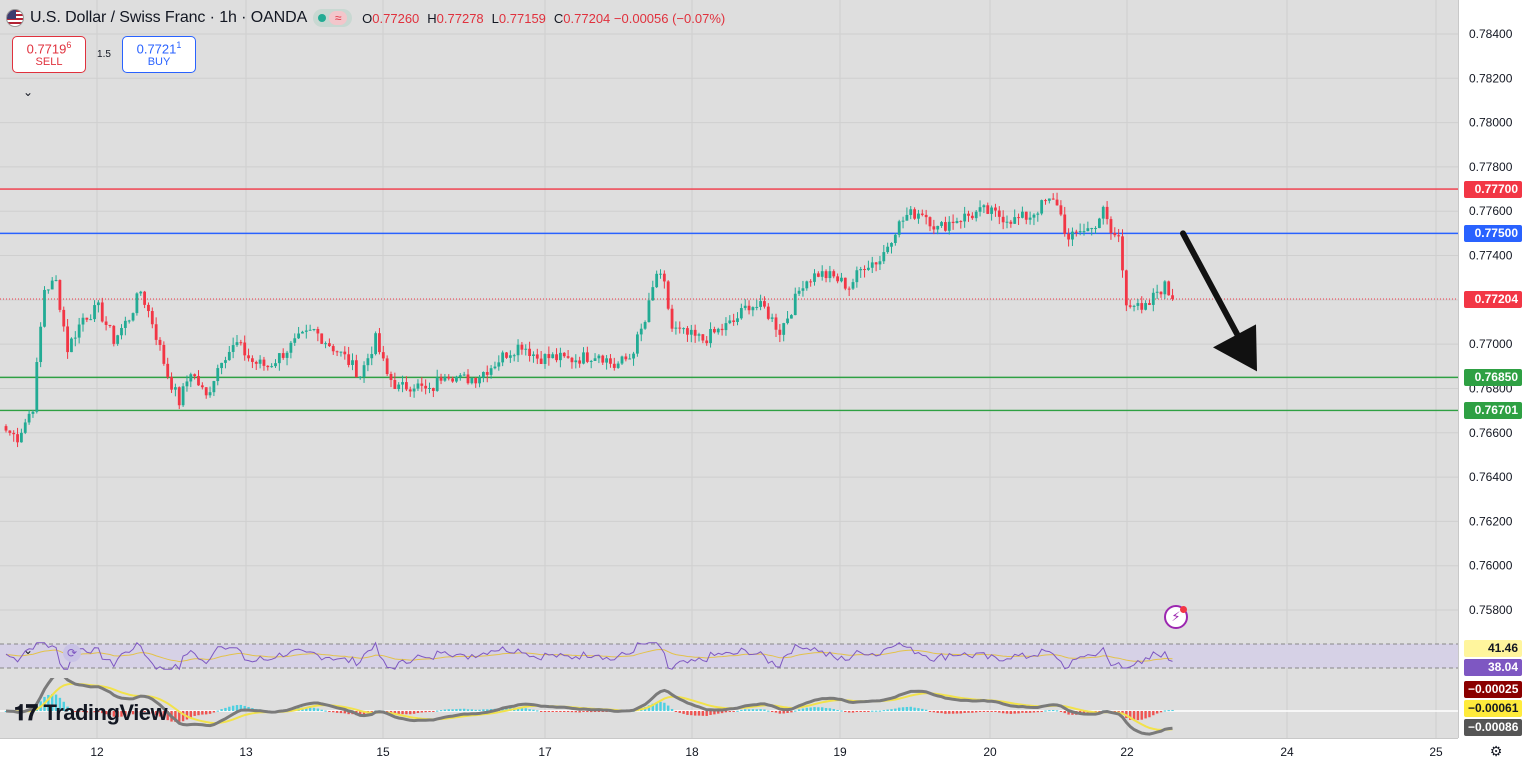  I want to click on time-tick-label: 19, so click(840, 752).